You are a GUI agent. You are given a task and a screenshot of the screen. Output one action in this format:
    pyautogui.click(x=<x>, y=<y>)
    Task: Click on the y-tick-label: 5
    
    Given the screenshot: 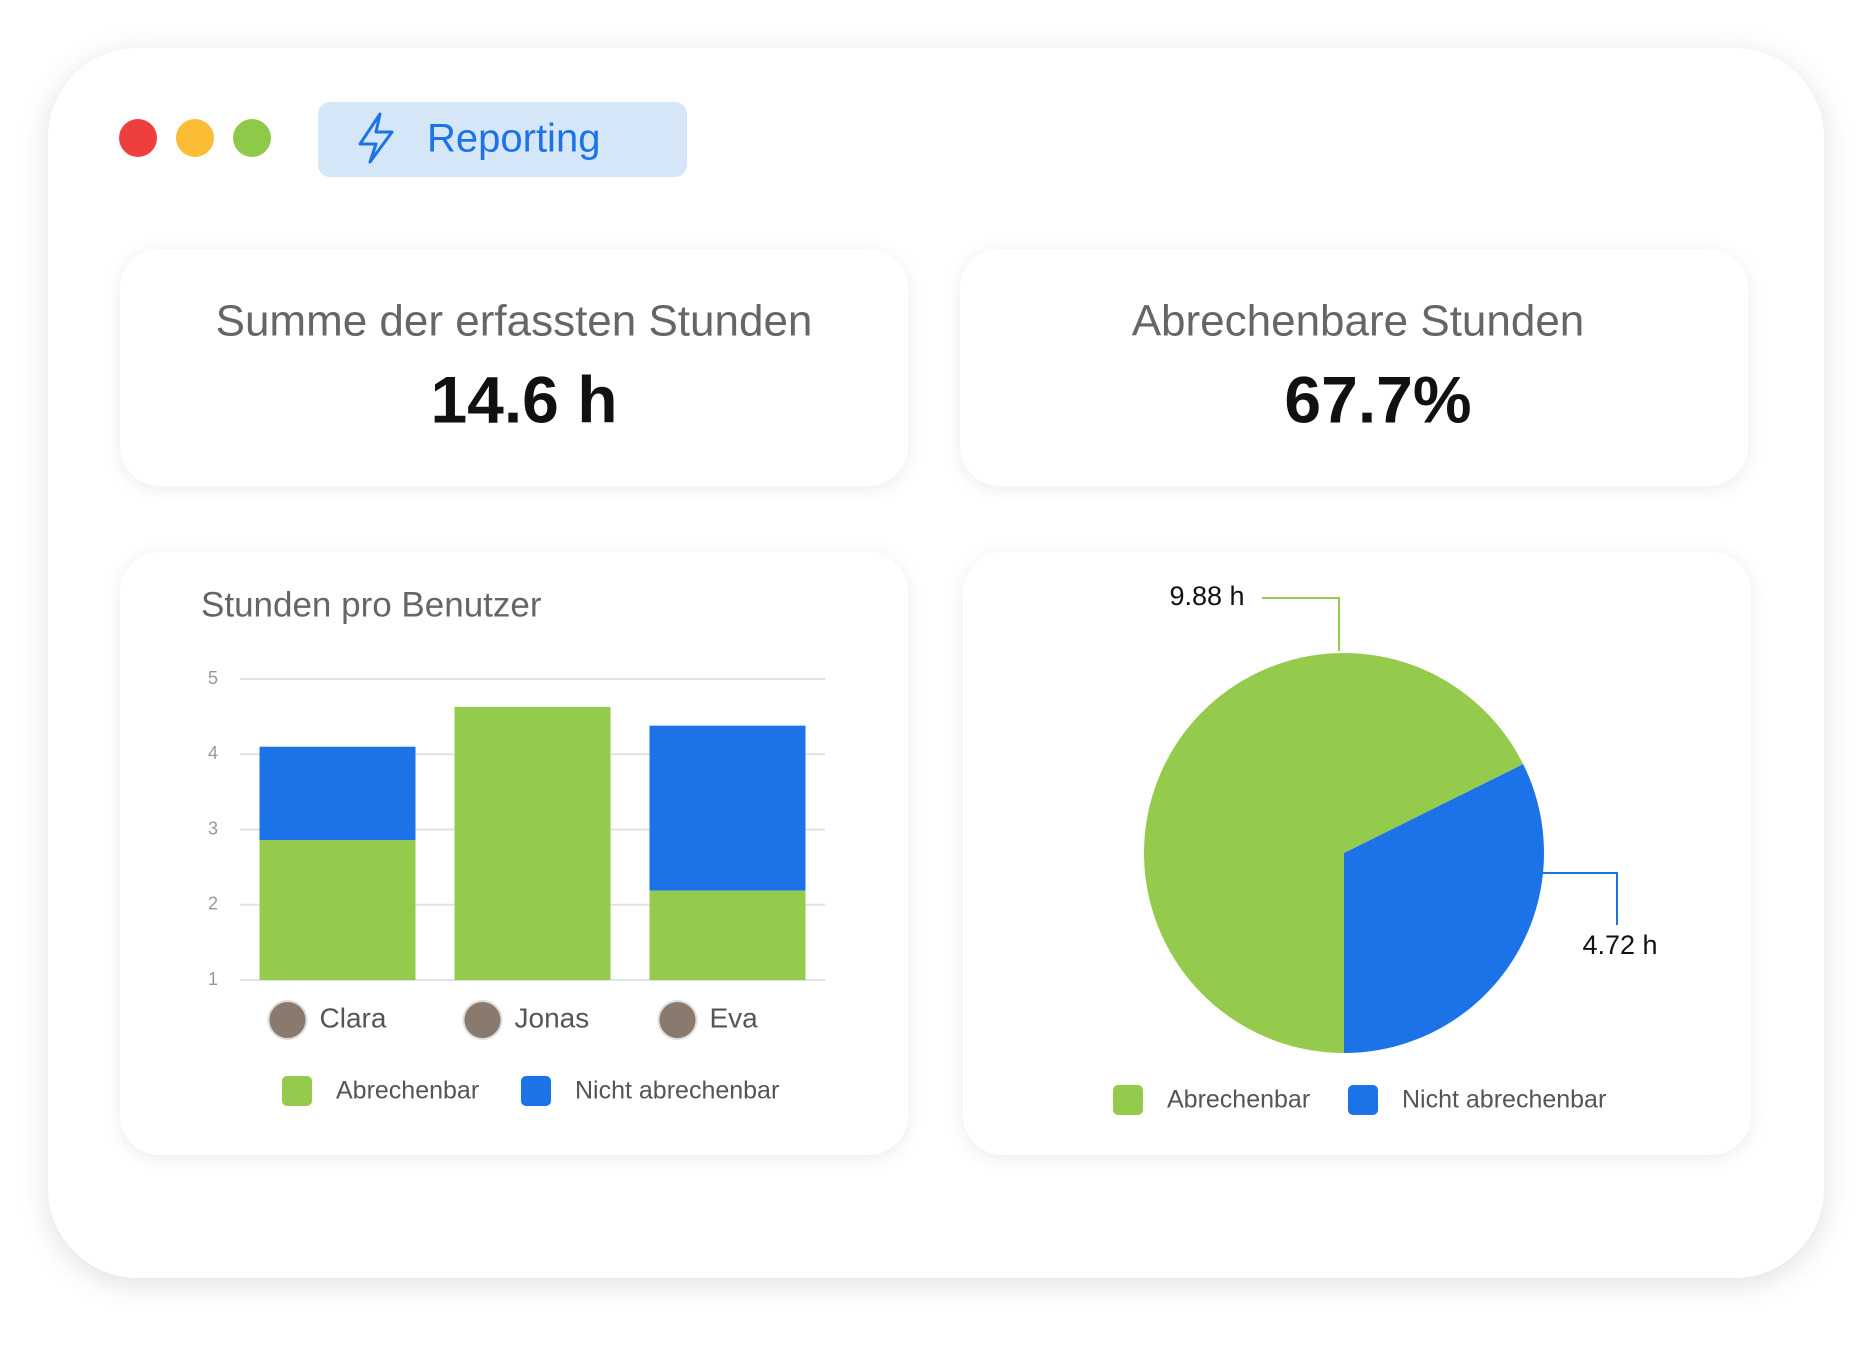 What is the action you would take?
    pyautogui.click(x=213, y=678)
    